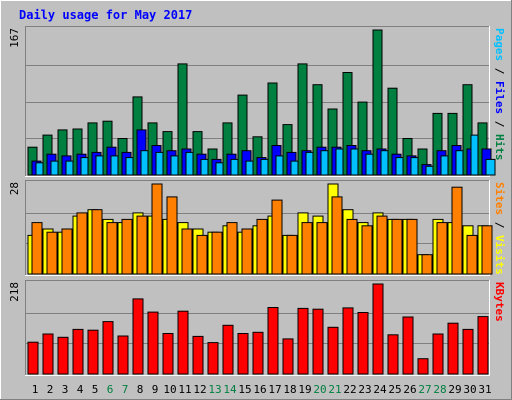  What do you see at coordinates (454, 389) in the screenshot?
I see `day-label-29: 29` at bounding box center [454, 389].